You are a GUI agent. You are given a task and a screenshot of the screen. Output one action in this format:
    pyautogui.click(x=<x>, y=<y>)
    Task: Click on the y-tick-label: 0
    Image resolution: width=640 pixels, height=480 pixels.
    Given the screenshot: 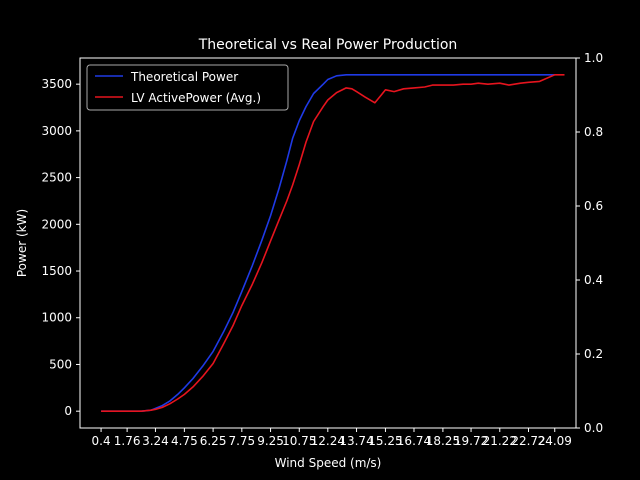 What is the action you would take?
    pyautogui.click(x=68, y=411)
    